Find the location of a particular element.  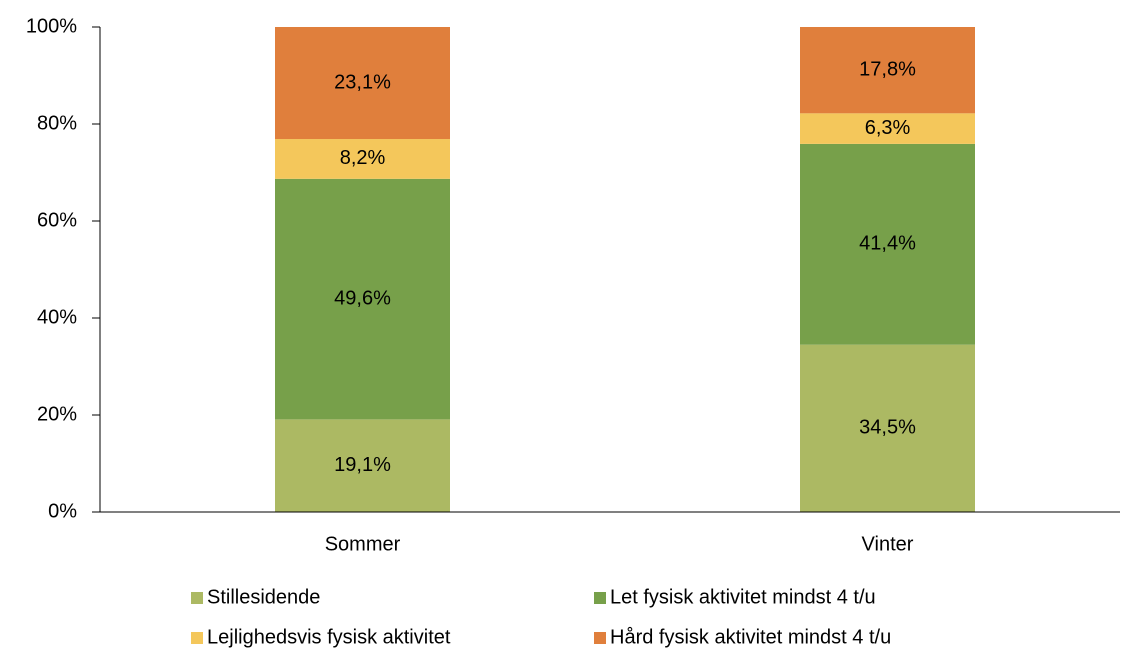

data-label: 8,2% is located at coordinates (363, 158).